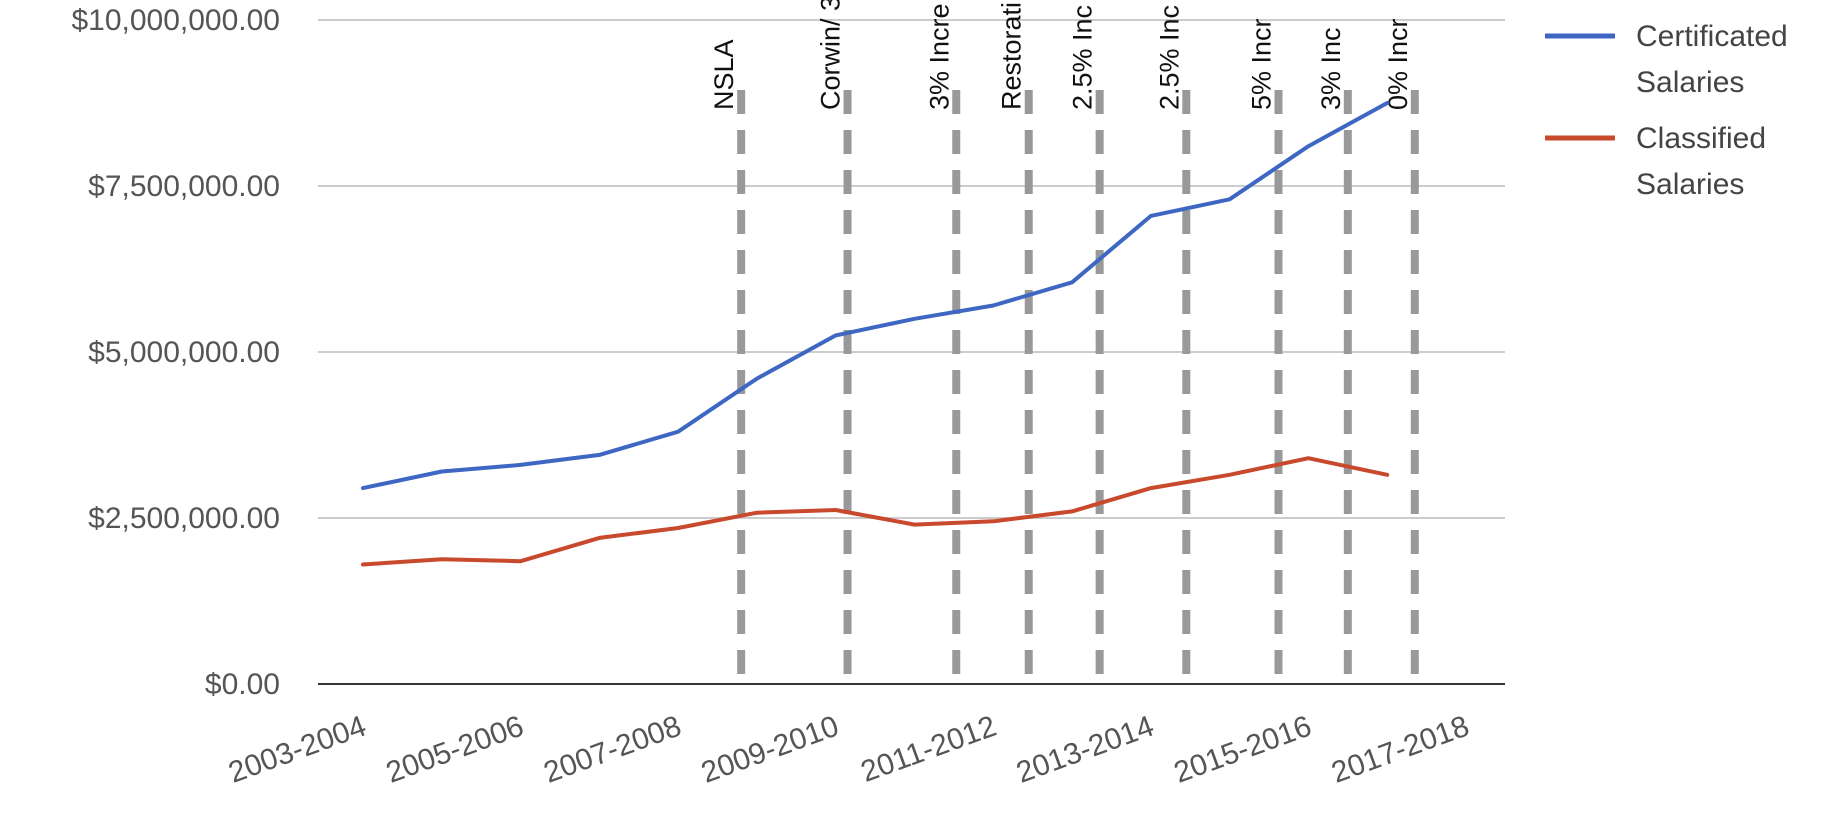  What do you see at coordinates (612, 750) in the screenshot?
I see `x-tick-label: 2007-2008` at bounding box center [612, 750].